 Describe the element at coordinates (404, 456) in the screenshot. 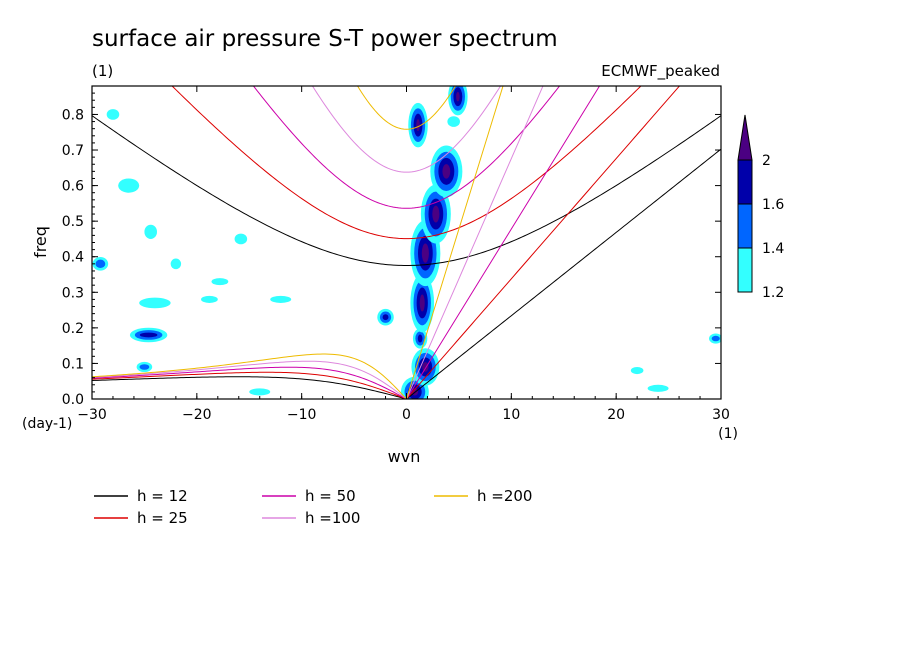

I see `x-axis-label: wvn` at that location.